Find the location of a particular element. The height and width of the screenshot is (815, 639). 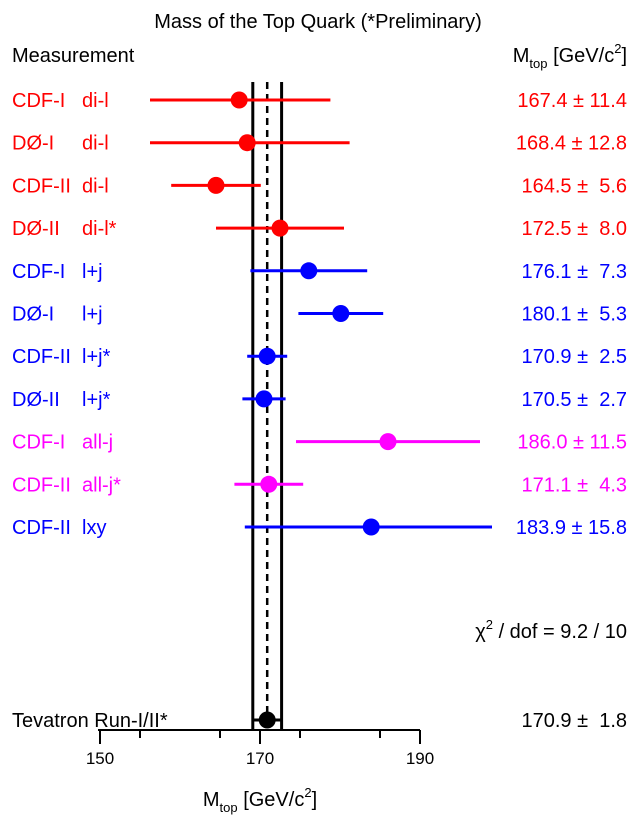

channel-label: all-j is located at coordinates (97, 443).